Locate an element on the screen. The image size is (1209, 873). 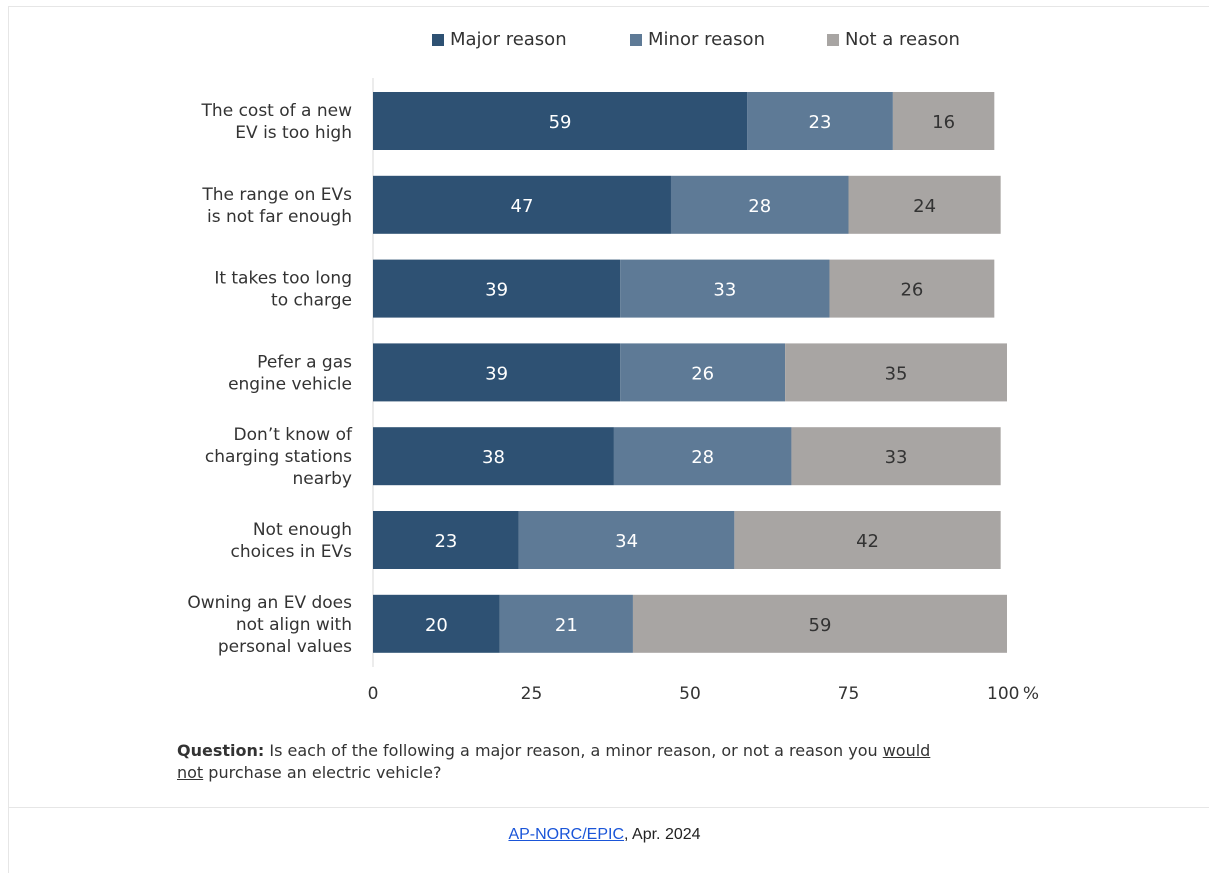
x-tick-label: 100 % is located at coordinates (1013, 694).